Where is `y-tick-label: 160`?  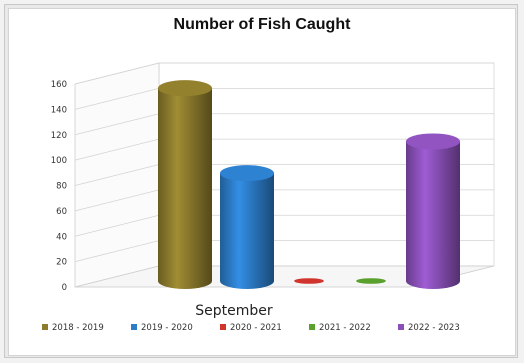 y-tick-label: 160 is located at coordinates (59, 85).